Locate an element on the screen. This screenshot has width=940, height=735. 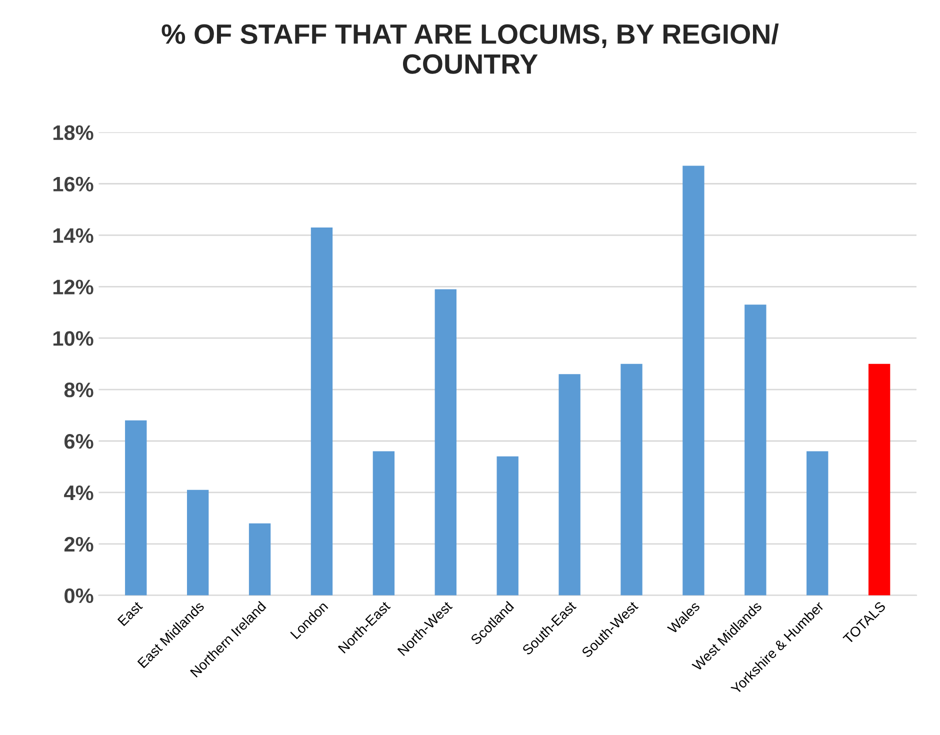
y-tick-label: 0% is located at coordinates (79, 596).